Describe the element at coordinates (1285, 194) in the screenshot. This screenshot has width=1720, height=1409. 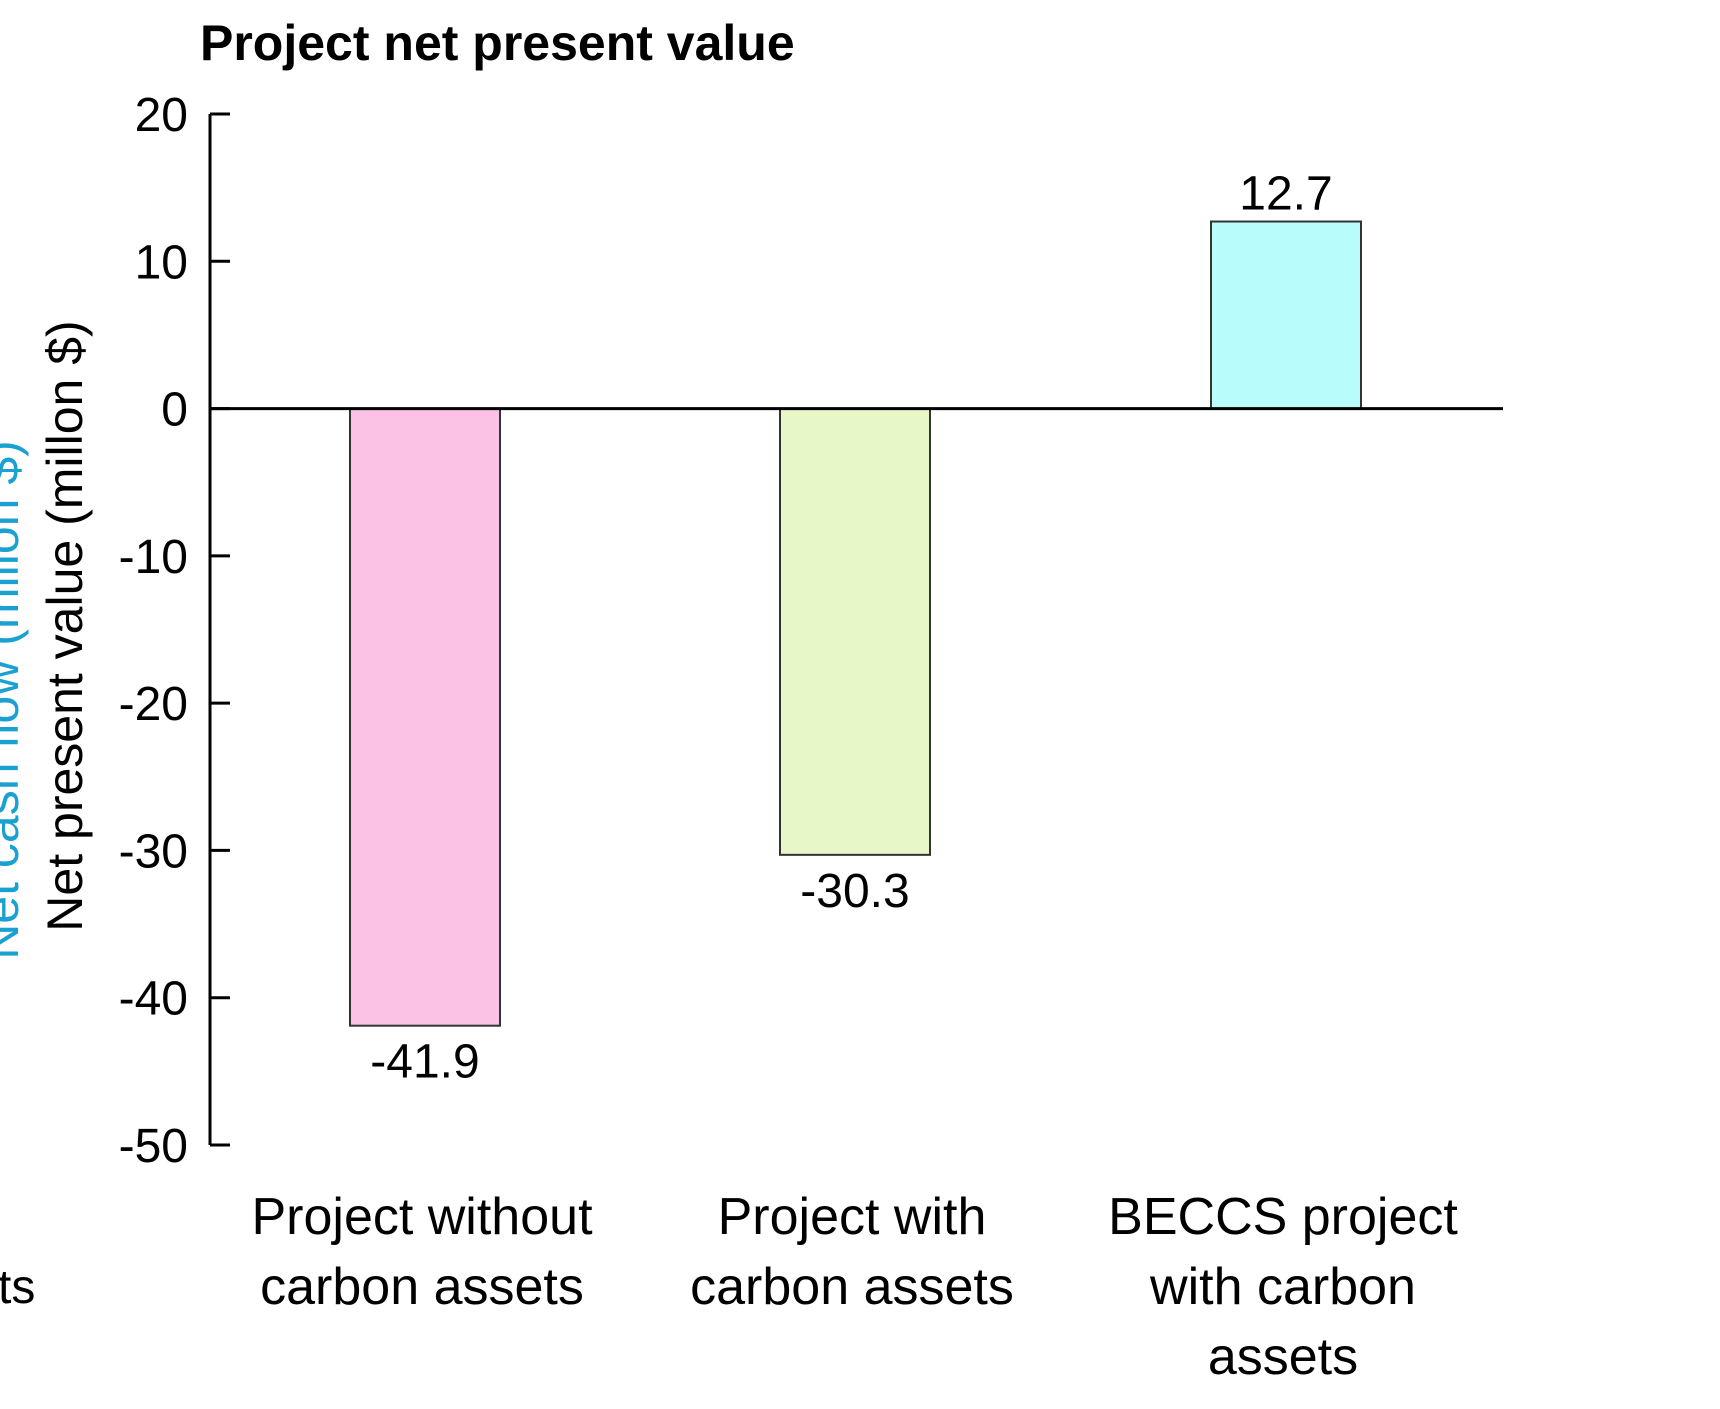
I see `bar-value-label: 12.7` at that location.